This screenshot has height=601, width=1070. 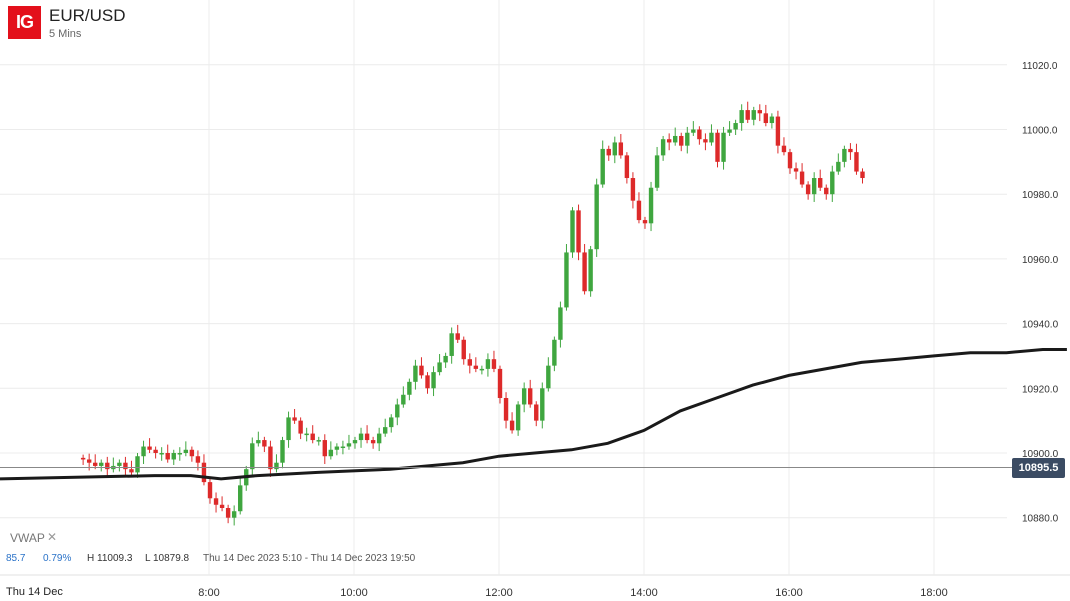 I want to click on vwap-indicator-label: VWAP, so click(x=27, y=538).